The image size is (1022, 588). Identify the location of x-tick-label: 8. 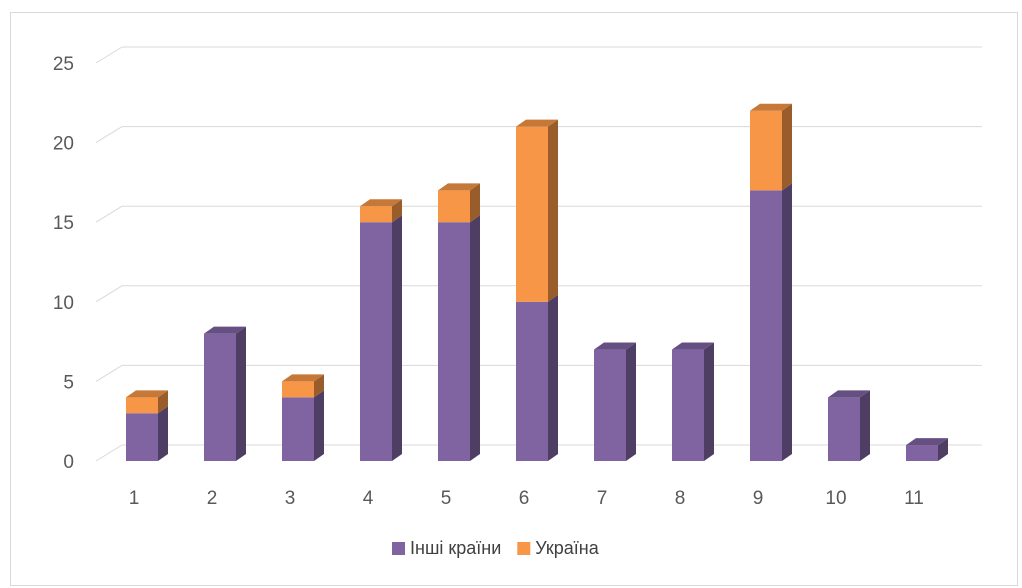
(680, 498).